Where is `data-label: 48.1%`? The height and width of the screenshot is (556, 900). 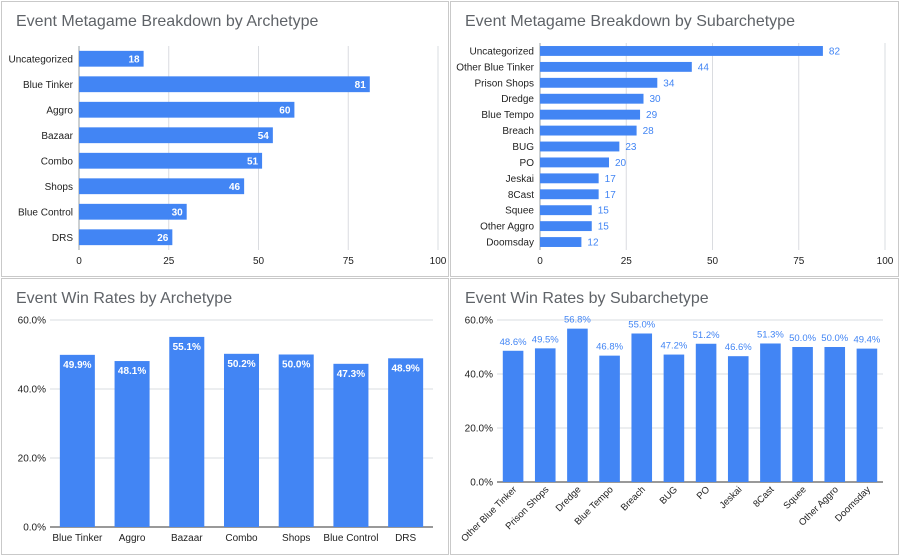 data-label: 48.1% is located at coordinates (132, 371).